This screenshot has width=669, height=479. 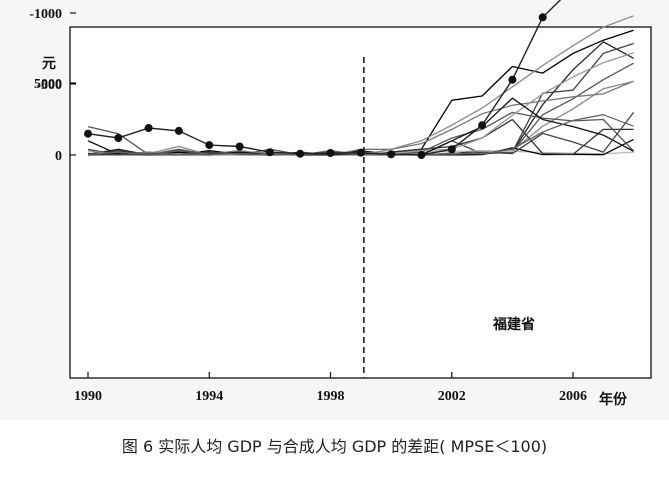 What do you see at coordinates (573, 396) in the screenshot?
I see `x-tick-label: 2006` at bounding box center [573, 396].